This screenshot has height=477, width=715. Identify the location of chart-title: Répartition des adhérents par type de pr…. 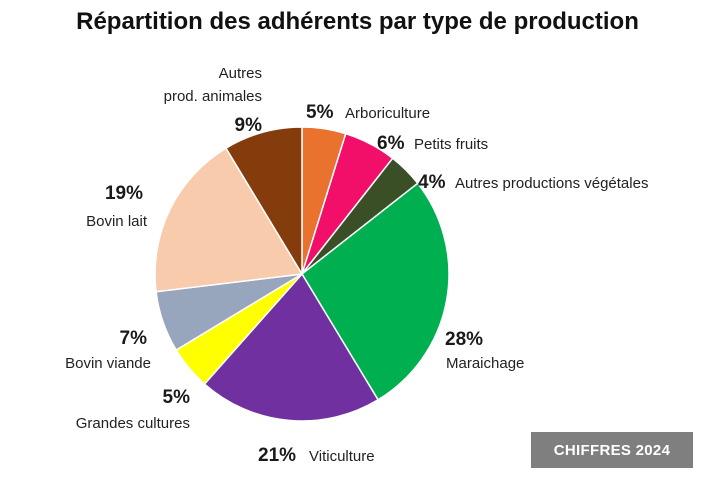
(357, 21).